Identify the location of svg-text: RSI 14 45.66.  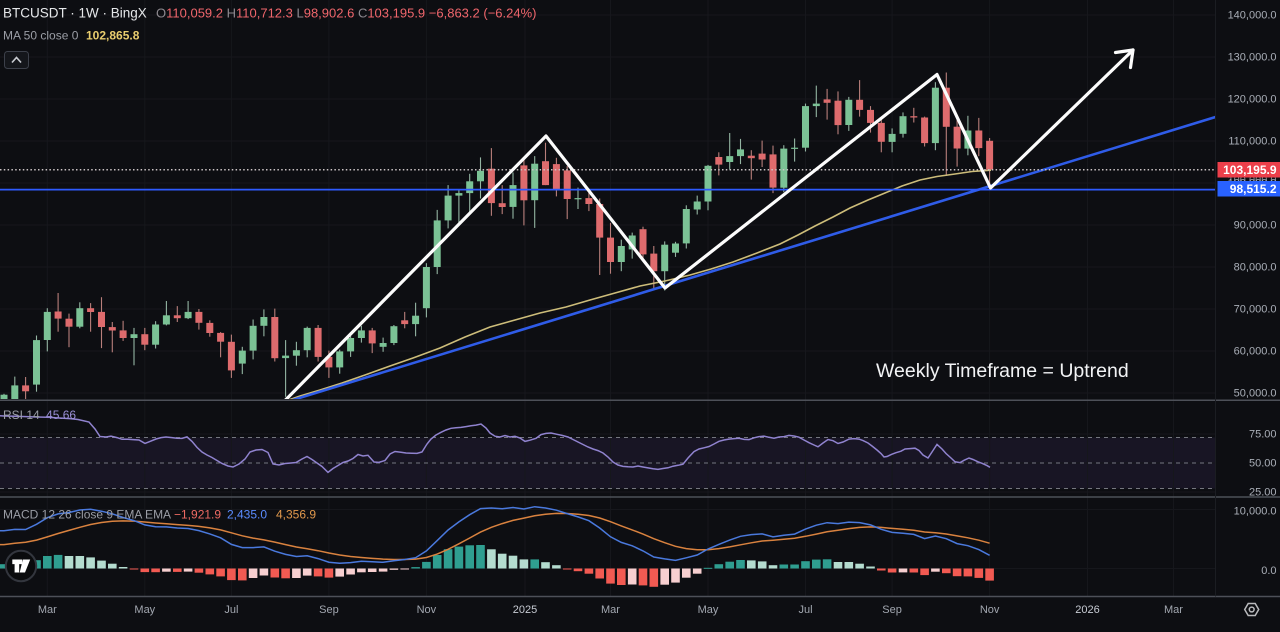
(39, 415).